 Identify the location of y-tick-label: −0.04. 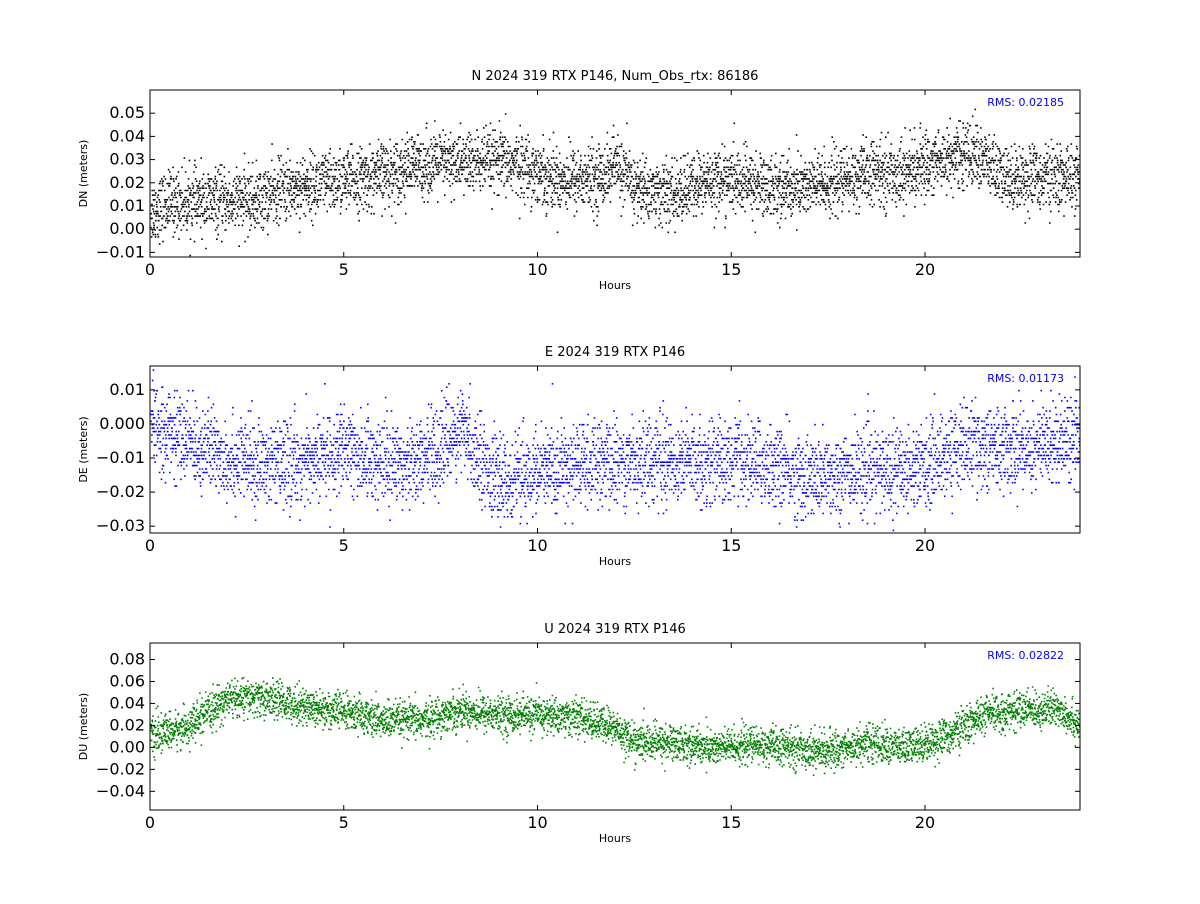
(120, 790).